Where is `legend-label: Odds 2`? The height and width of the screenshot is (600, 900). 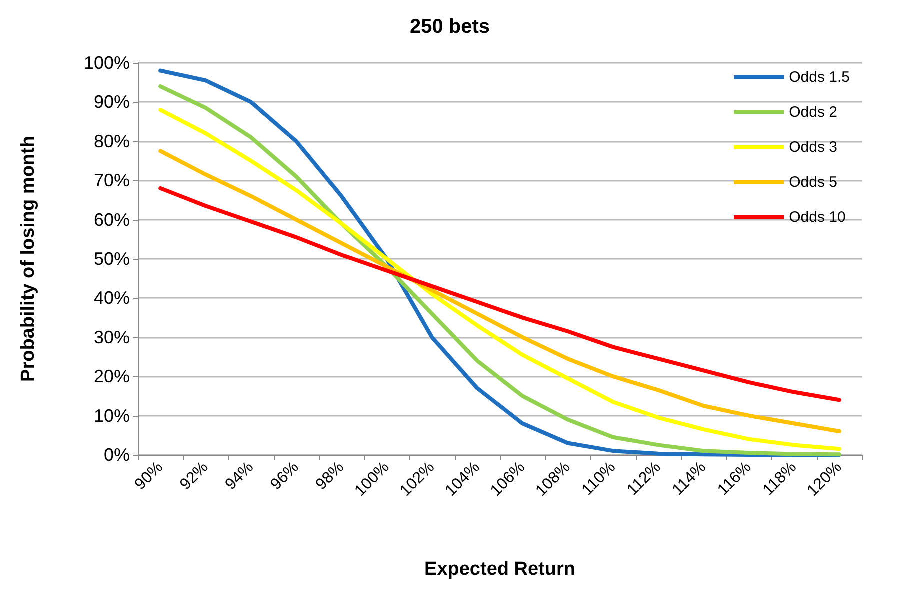 legend-label: Odds 2 is located at coordinates (813, 112).